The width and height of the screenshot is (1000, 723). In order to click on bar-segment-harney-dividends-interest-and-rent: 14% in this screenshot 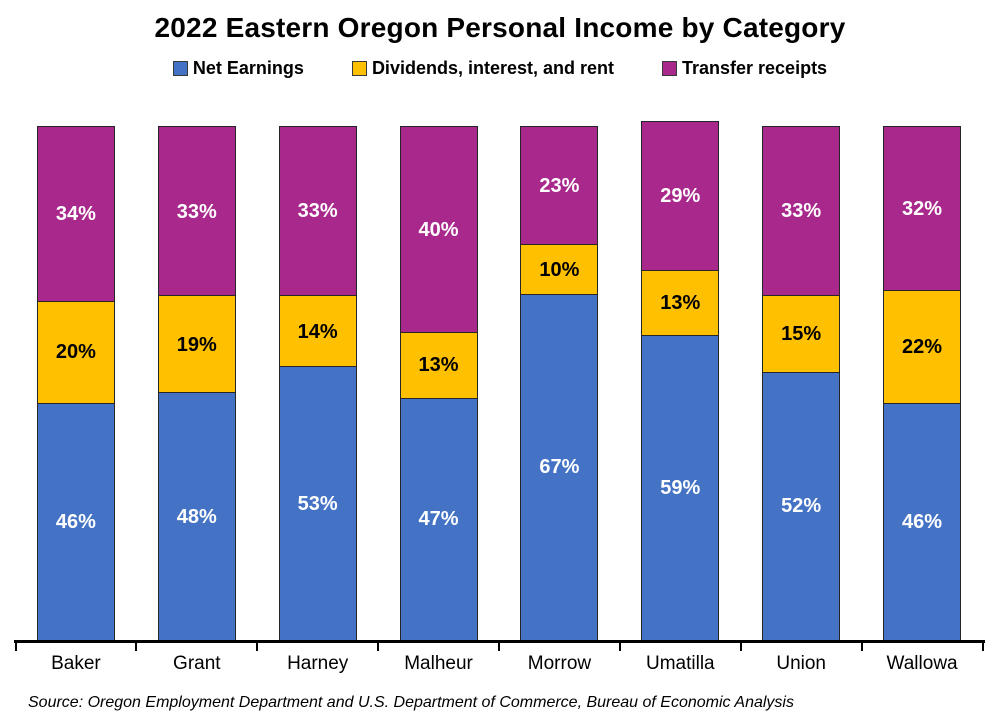, I will do `click(317, 331)`.